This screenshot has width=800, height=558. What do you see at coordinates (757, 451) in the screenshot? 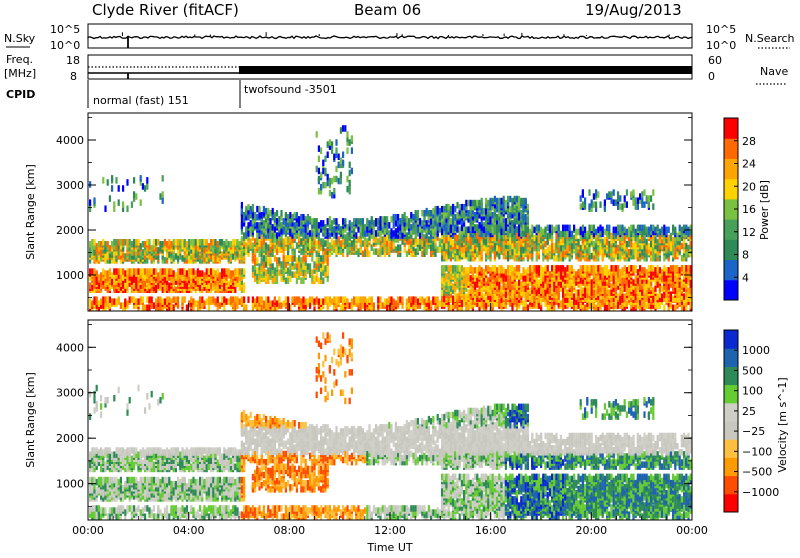
I see `colorbar-tick-label: −100` at bounding box center [757, 451].